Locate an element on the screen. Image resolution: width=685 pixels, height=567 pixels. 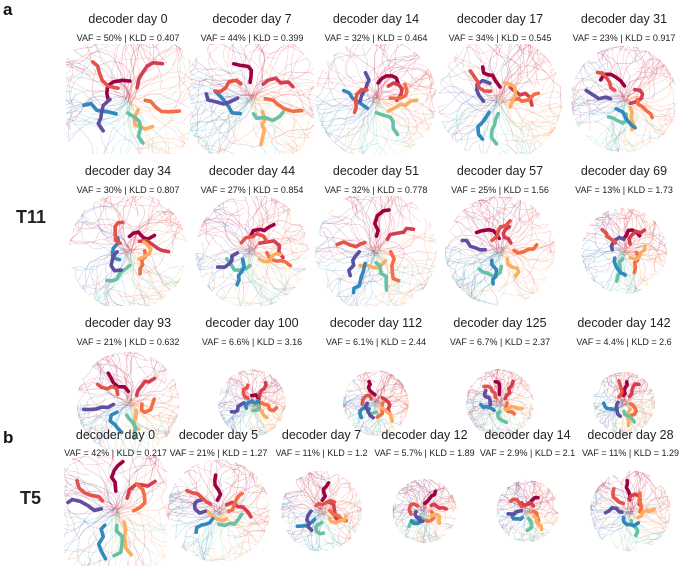
trajectory-cell: decoder day 28 VAF = 11% | KLD = 1.29 is located at coordinates (630, 495).